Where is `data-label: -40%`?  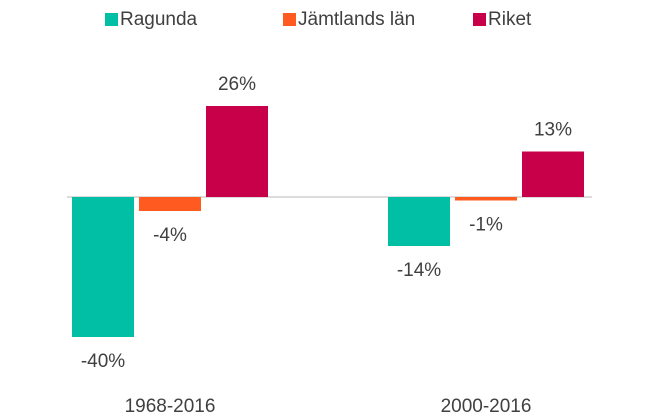 data-label: -40% is located at coordinates (103, 361).